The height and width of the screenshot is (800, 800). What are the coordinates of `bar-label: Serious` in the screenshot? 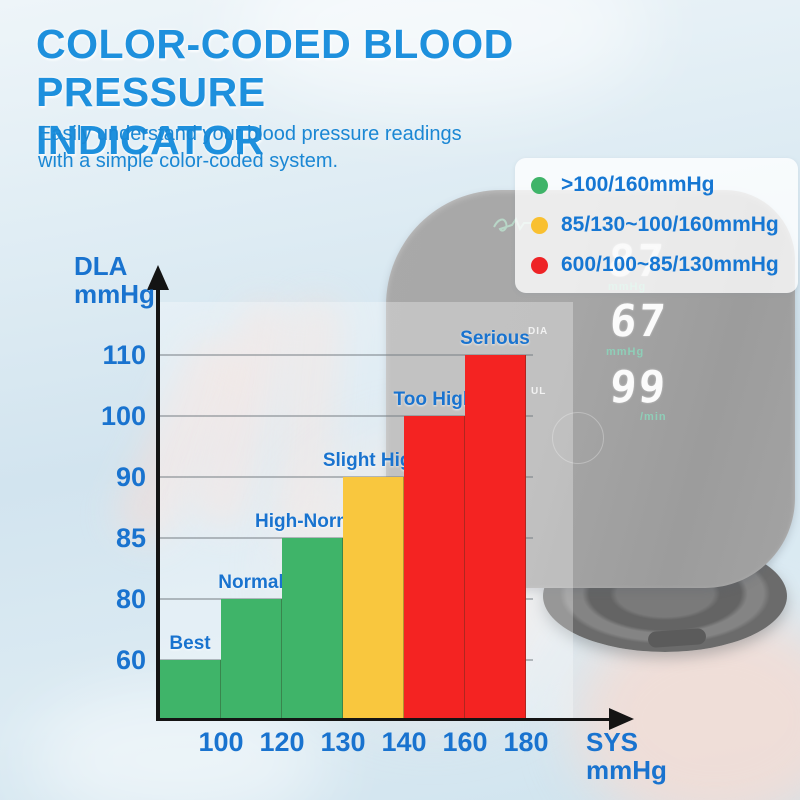 It's located at (495, 338).